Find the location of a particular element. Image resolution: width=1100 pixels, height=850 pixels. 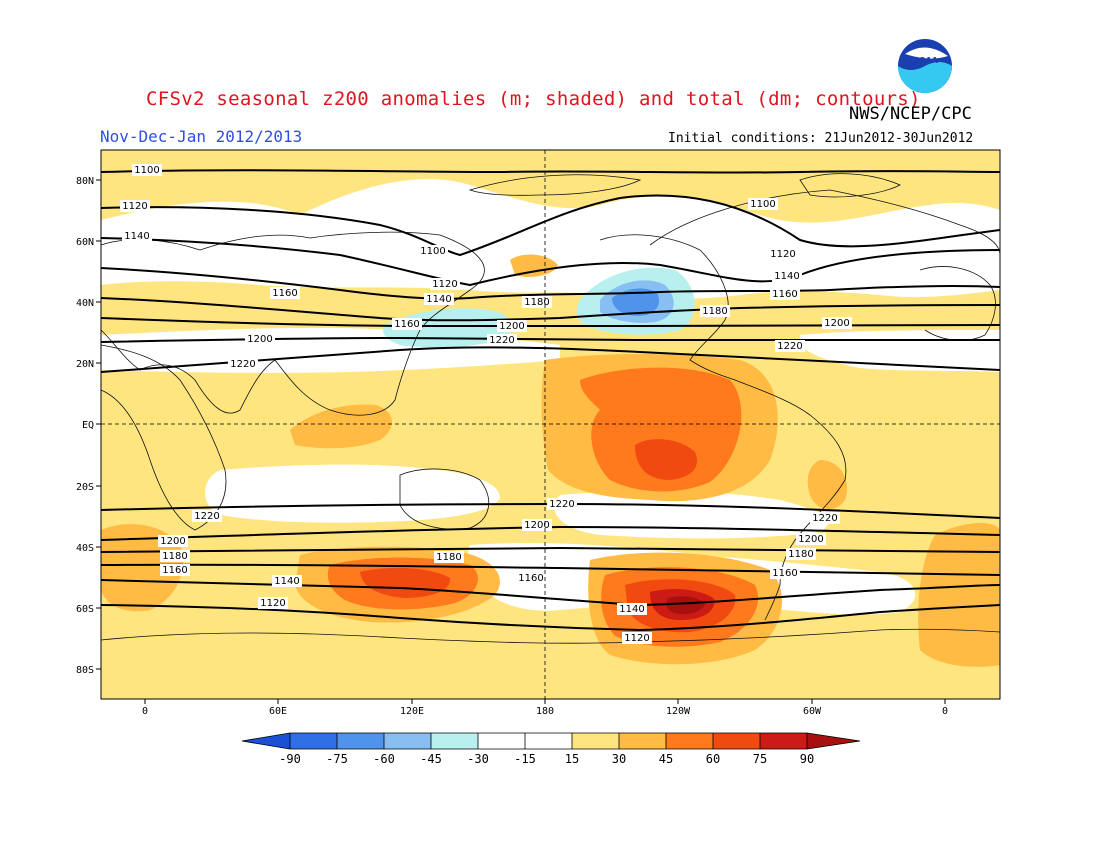

lat-tick: 20S is located at coordinates (88, 487).